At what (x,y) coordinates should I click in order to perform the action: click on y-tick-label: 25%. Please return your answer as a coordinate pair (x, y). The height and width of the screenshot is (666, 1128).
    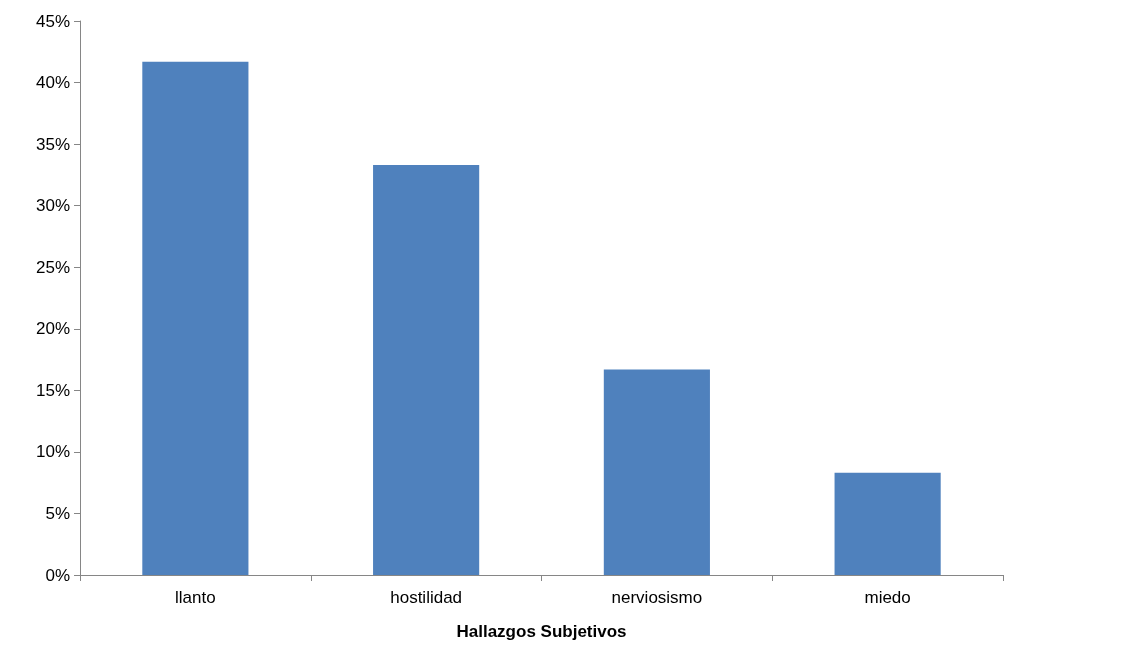
    Looking at the image, I should click on (52, 267).